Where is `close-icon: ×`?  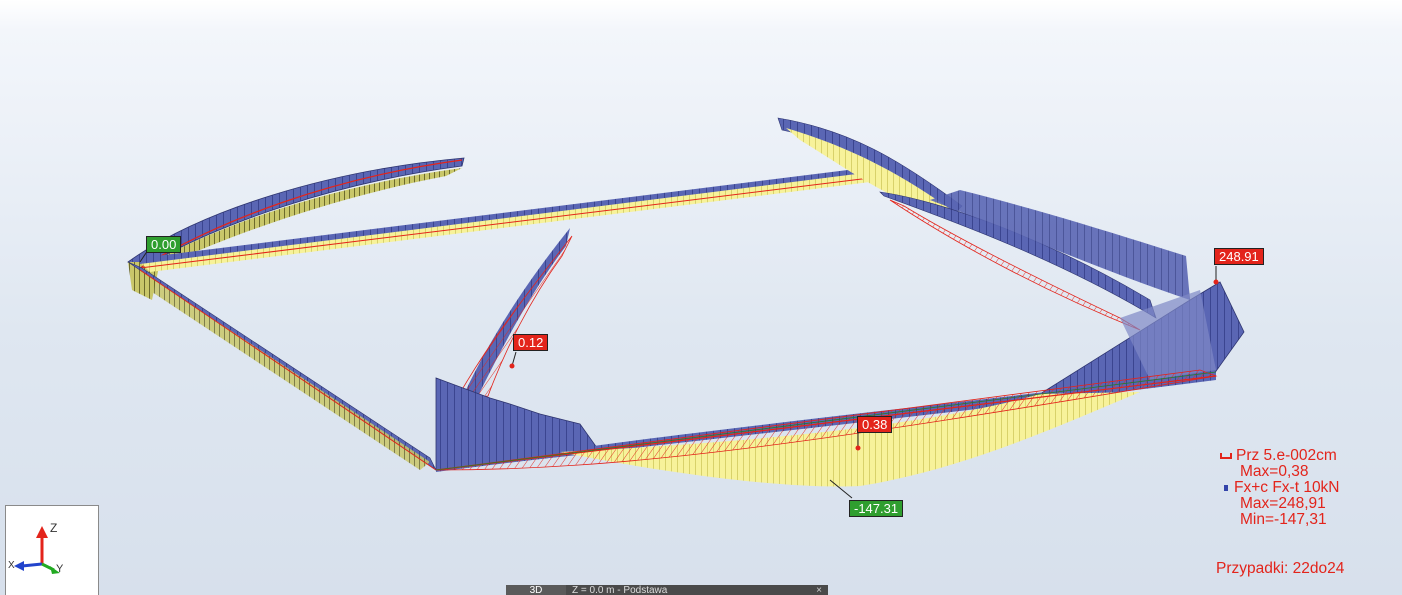 close-icon: × is located at coordinates (819, 590).